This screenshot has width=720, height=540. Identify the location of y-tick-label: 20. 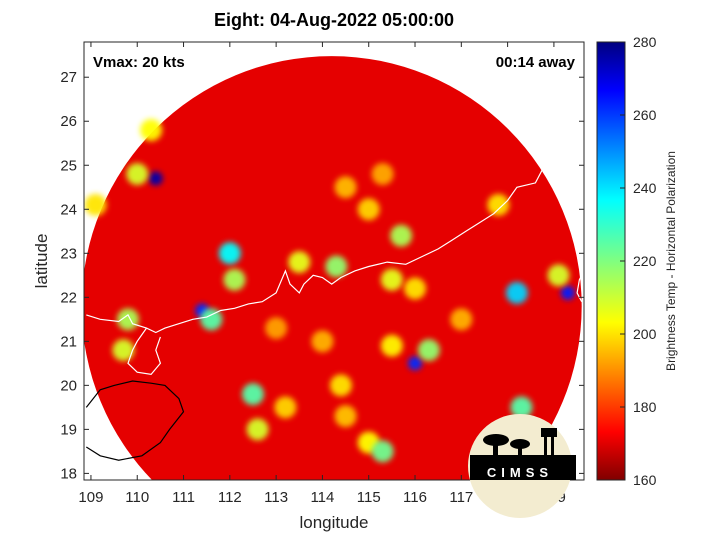
(68, 385).